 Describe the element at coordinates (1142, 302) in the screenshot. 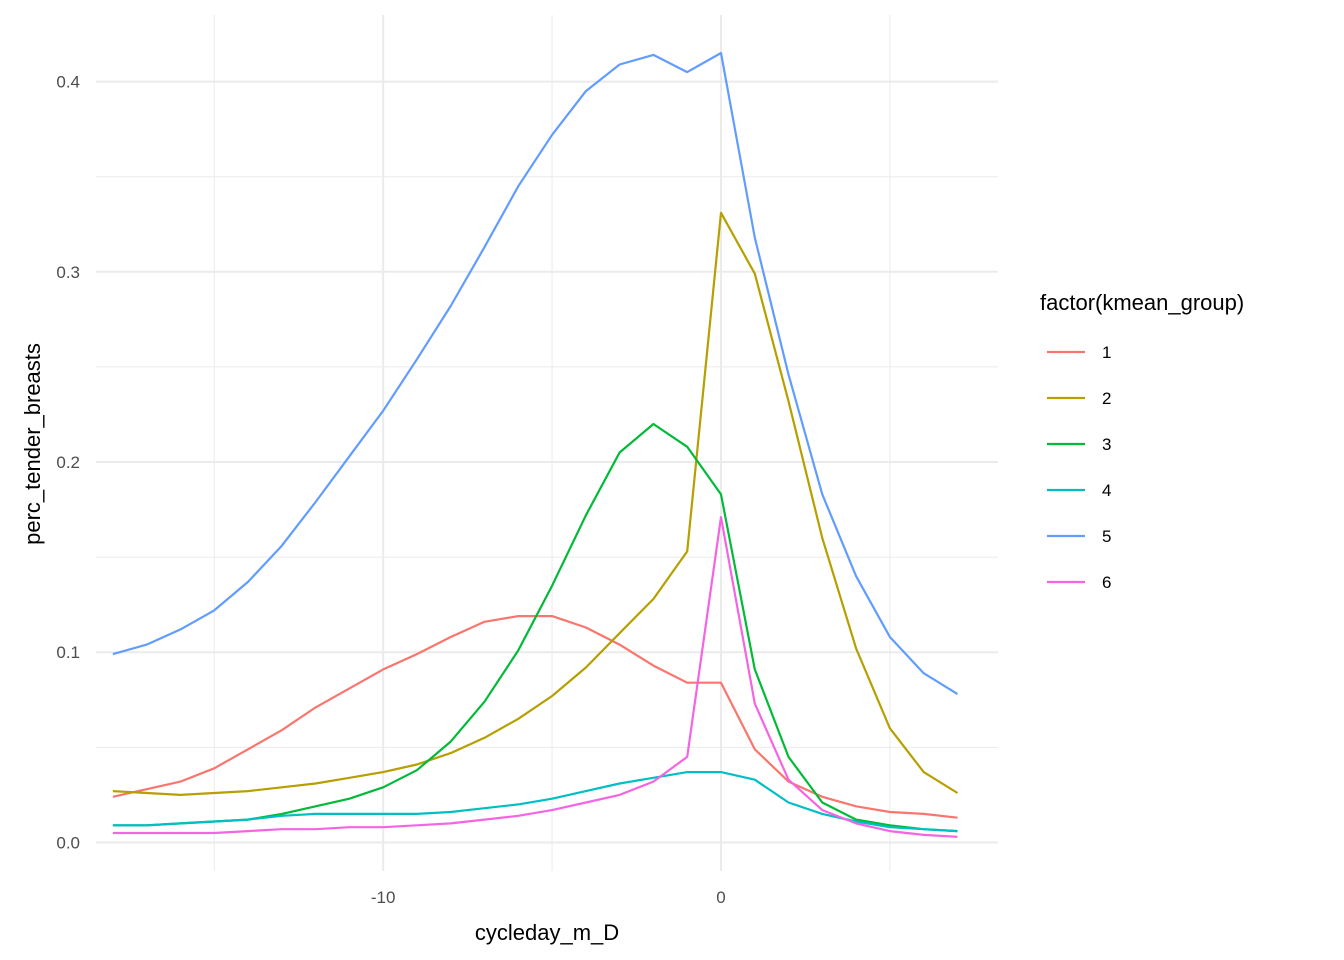

I see `legend-title: factor(kmean_group)` at that location.